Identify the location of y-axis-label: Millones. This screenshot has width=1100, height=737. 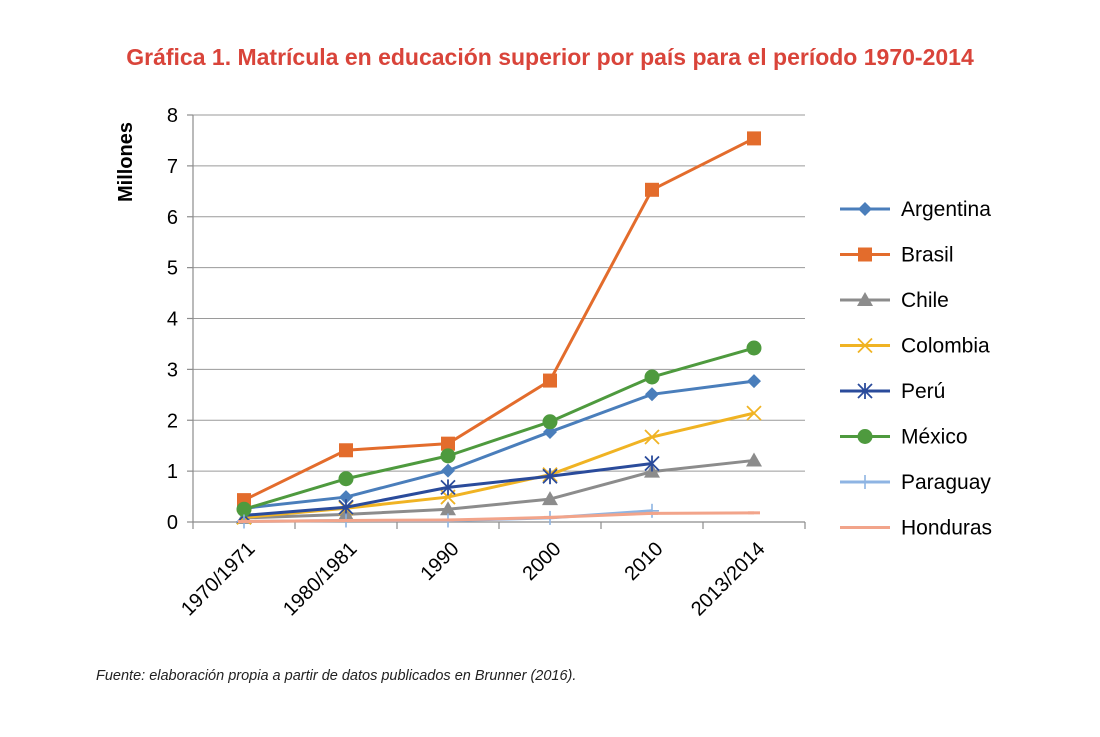
(126, 162).